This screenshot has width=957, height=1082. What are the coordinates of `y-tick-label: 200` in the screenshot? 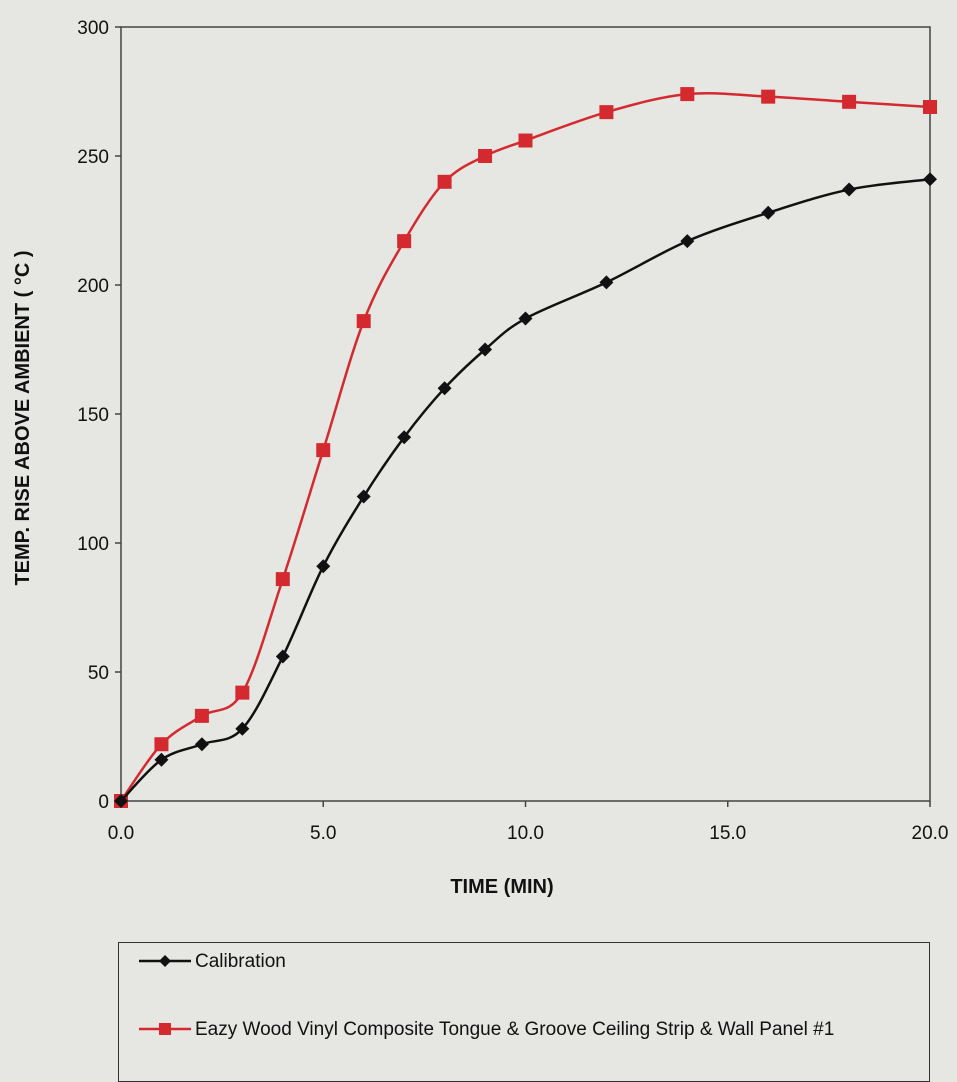 It's located at (93, 286).